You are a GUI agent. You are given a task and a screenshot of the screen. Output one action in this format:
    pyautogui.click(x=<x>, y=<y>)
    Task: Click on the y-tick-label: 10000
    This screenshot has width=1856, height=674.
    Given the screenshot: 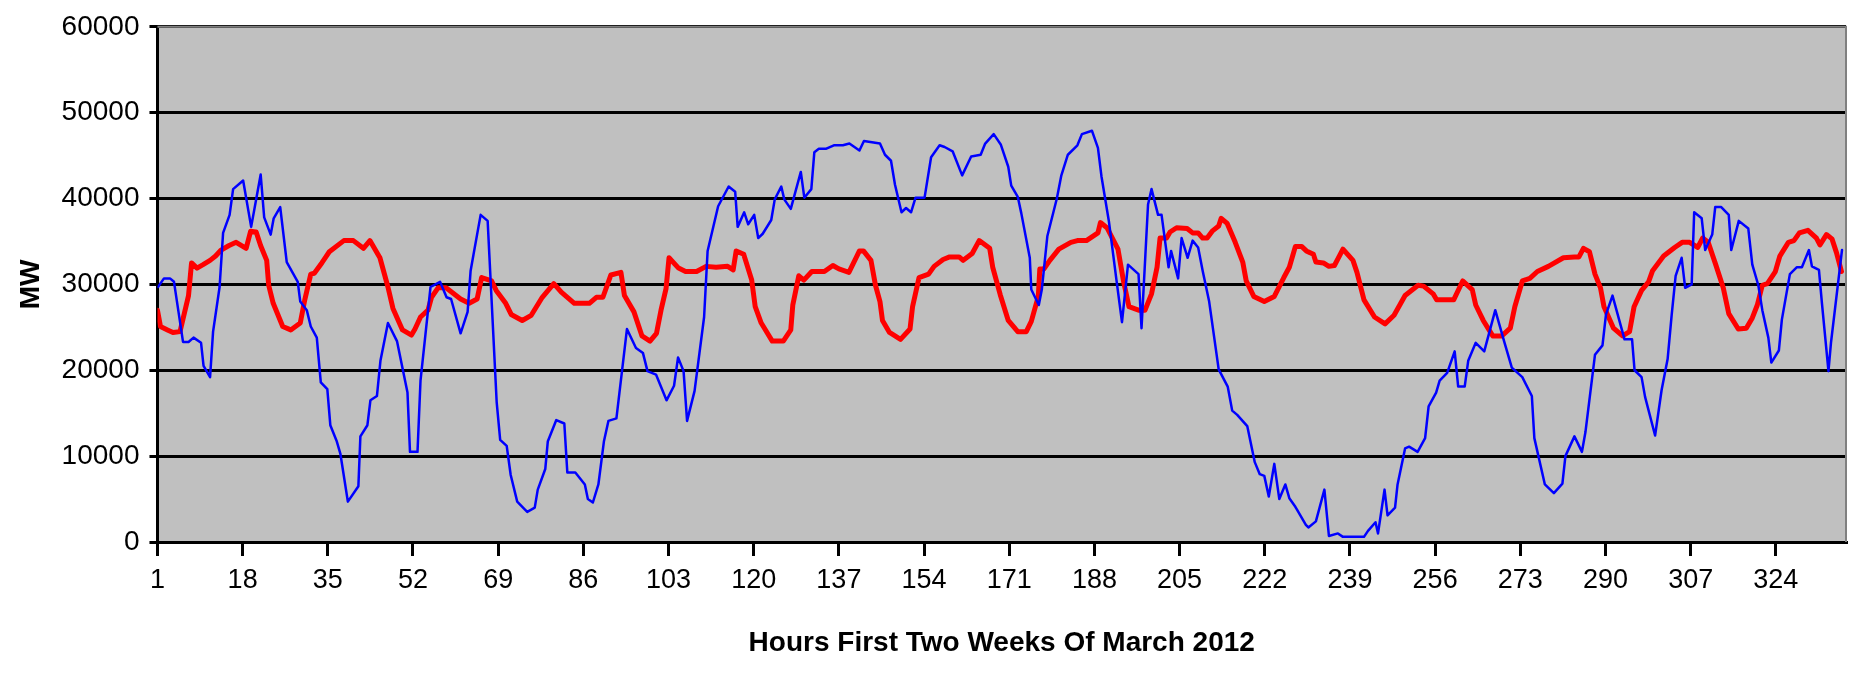 What is the action you would take?
    pyautogui.click(x=100, y=454)
    